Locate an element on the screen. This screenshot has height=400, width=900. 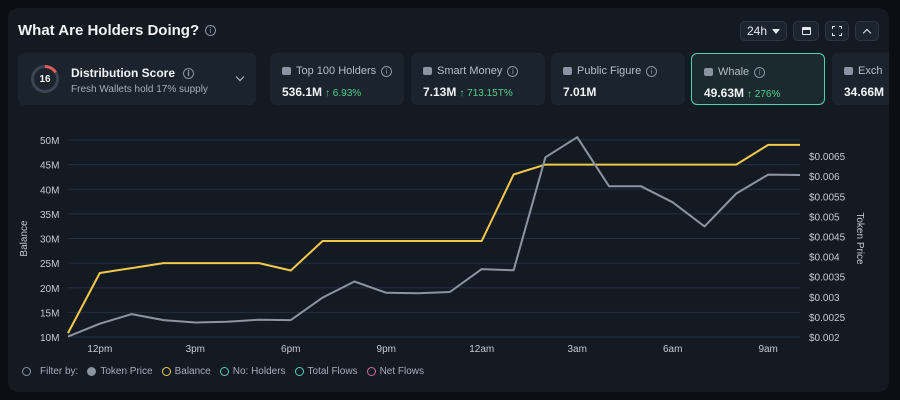
whale-icon is located at coordinates (708, 72).